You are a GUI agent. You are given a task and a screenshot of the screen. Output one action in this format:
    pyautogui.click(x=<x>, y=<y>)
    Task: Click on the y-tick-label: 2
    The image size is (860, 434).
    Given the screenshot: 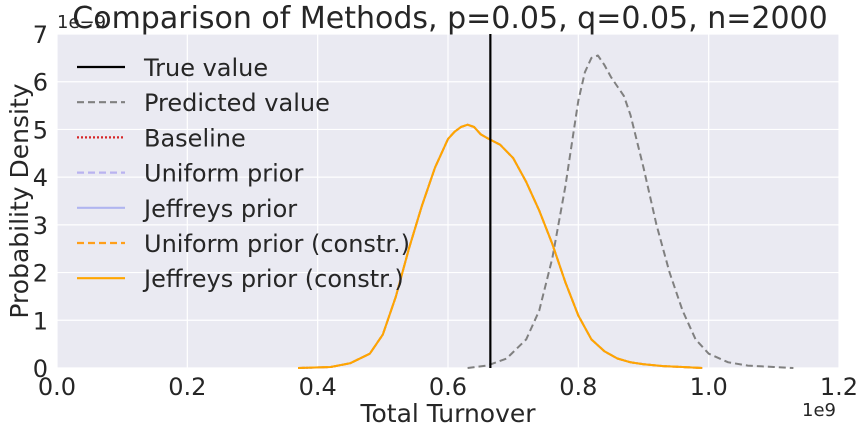 What is the action you would take?
    pyautogui.click(x=40, y=274)
    